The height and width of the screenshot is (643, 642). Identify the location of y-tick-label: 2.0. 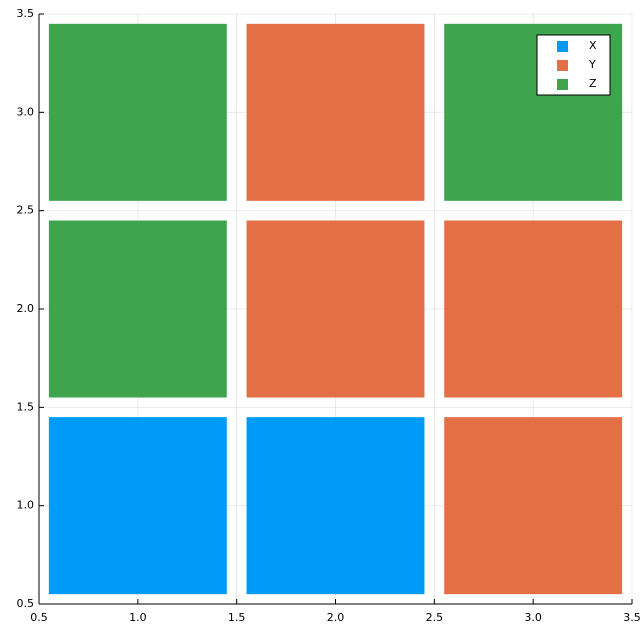
(26, 308).